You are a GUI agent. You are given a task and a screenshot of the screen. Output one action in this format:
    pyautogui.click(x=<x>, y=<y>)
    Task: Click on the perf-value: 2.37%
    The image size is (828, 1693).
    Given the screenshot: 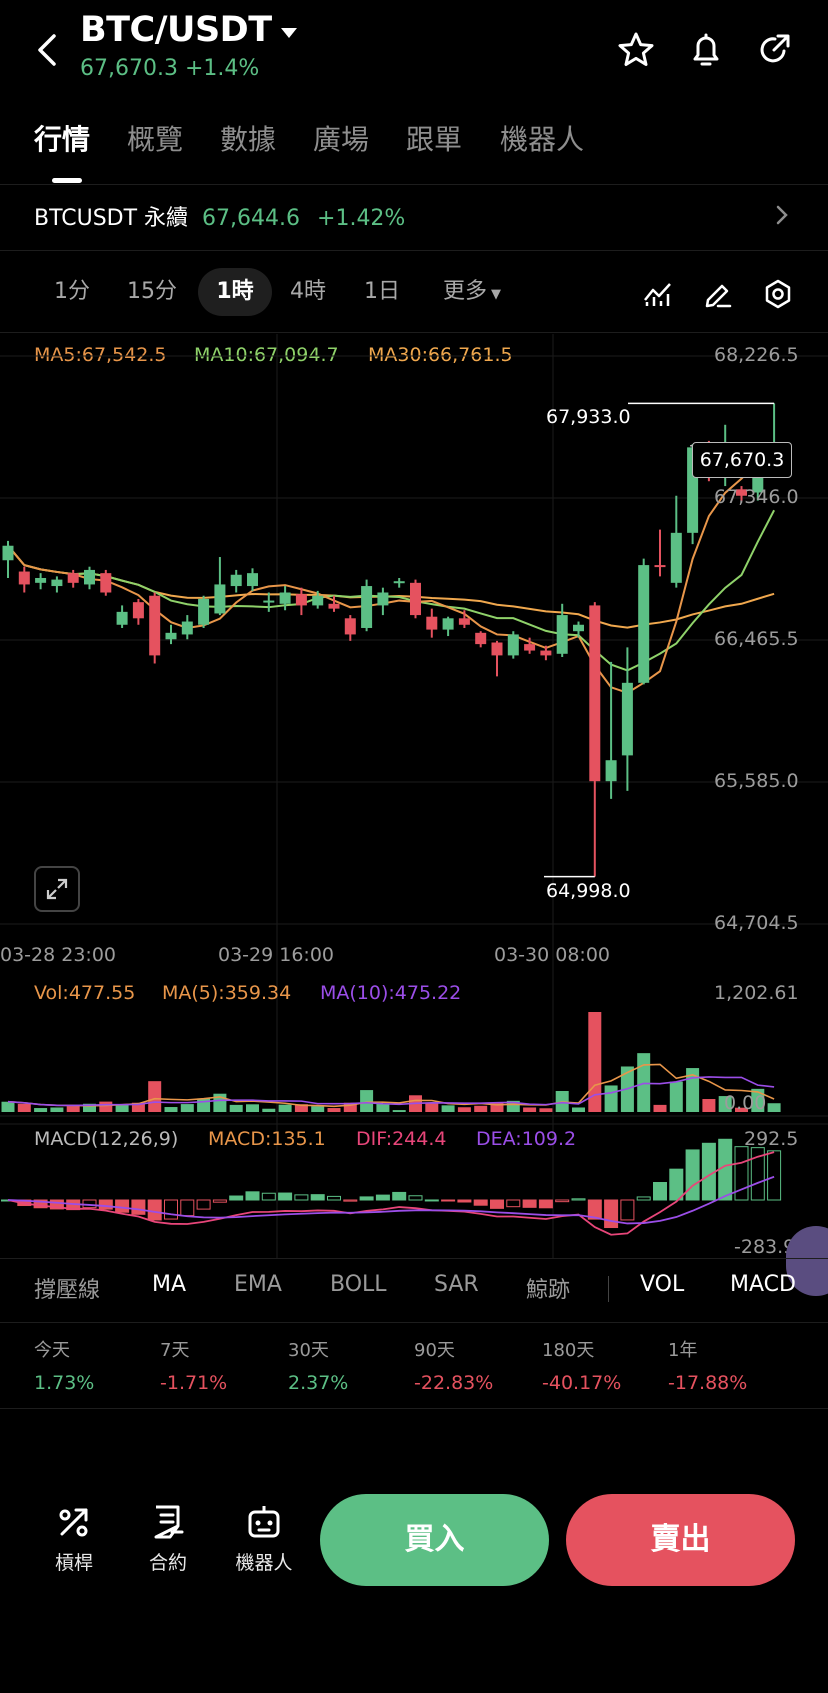 What is the action you would take?
    pyautogui.click(x=318, y=1383)
    